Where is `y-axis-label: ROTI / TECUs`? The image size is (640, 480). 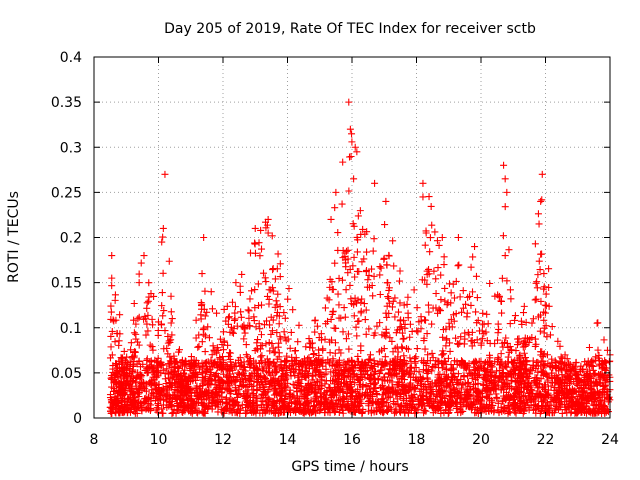
y-axis-label: ROTI / TECUs is located at coordinates (14, 237).